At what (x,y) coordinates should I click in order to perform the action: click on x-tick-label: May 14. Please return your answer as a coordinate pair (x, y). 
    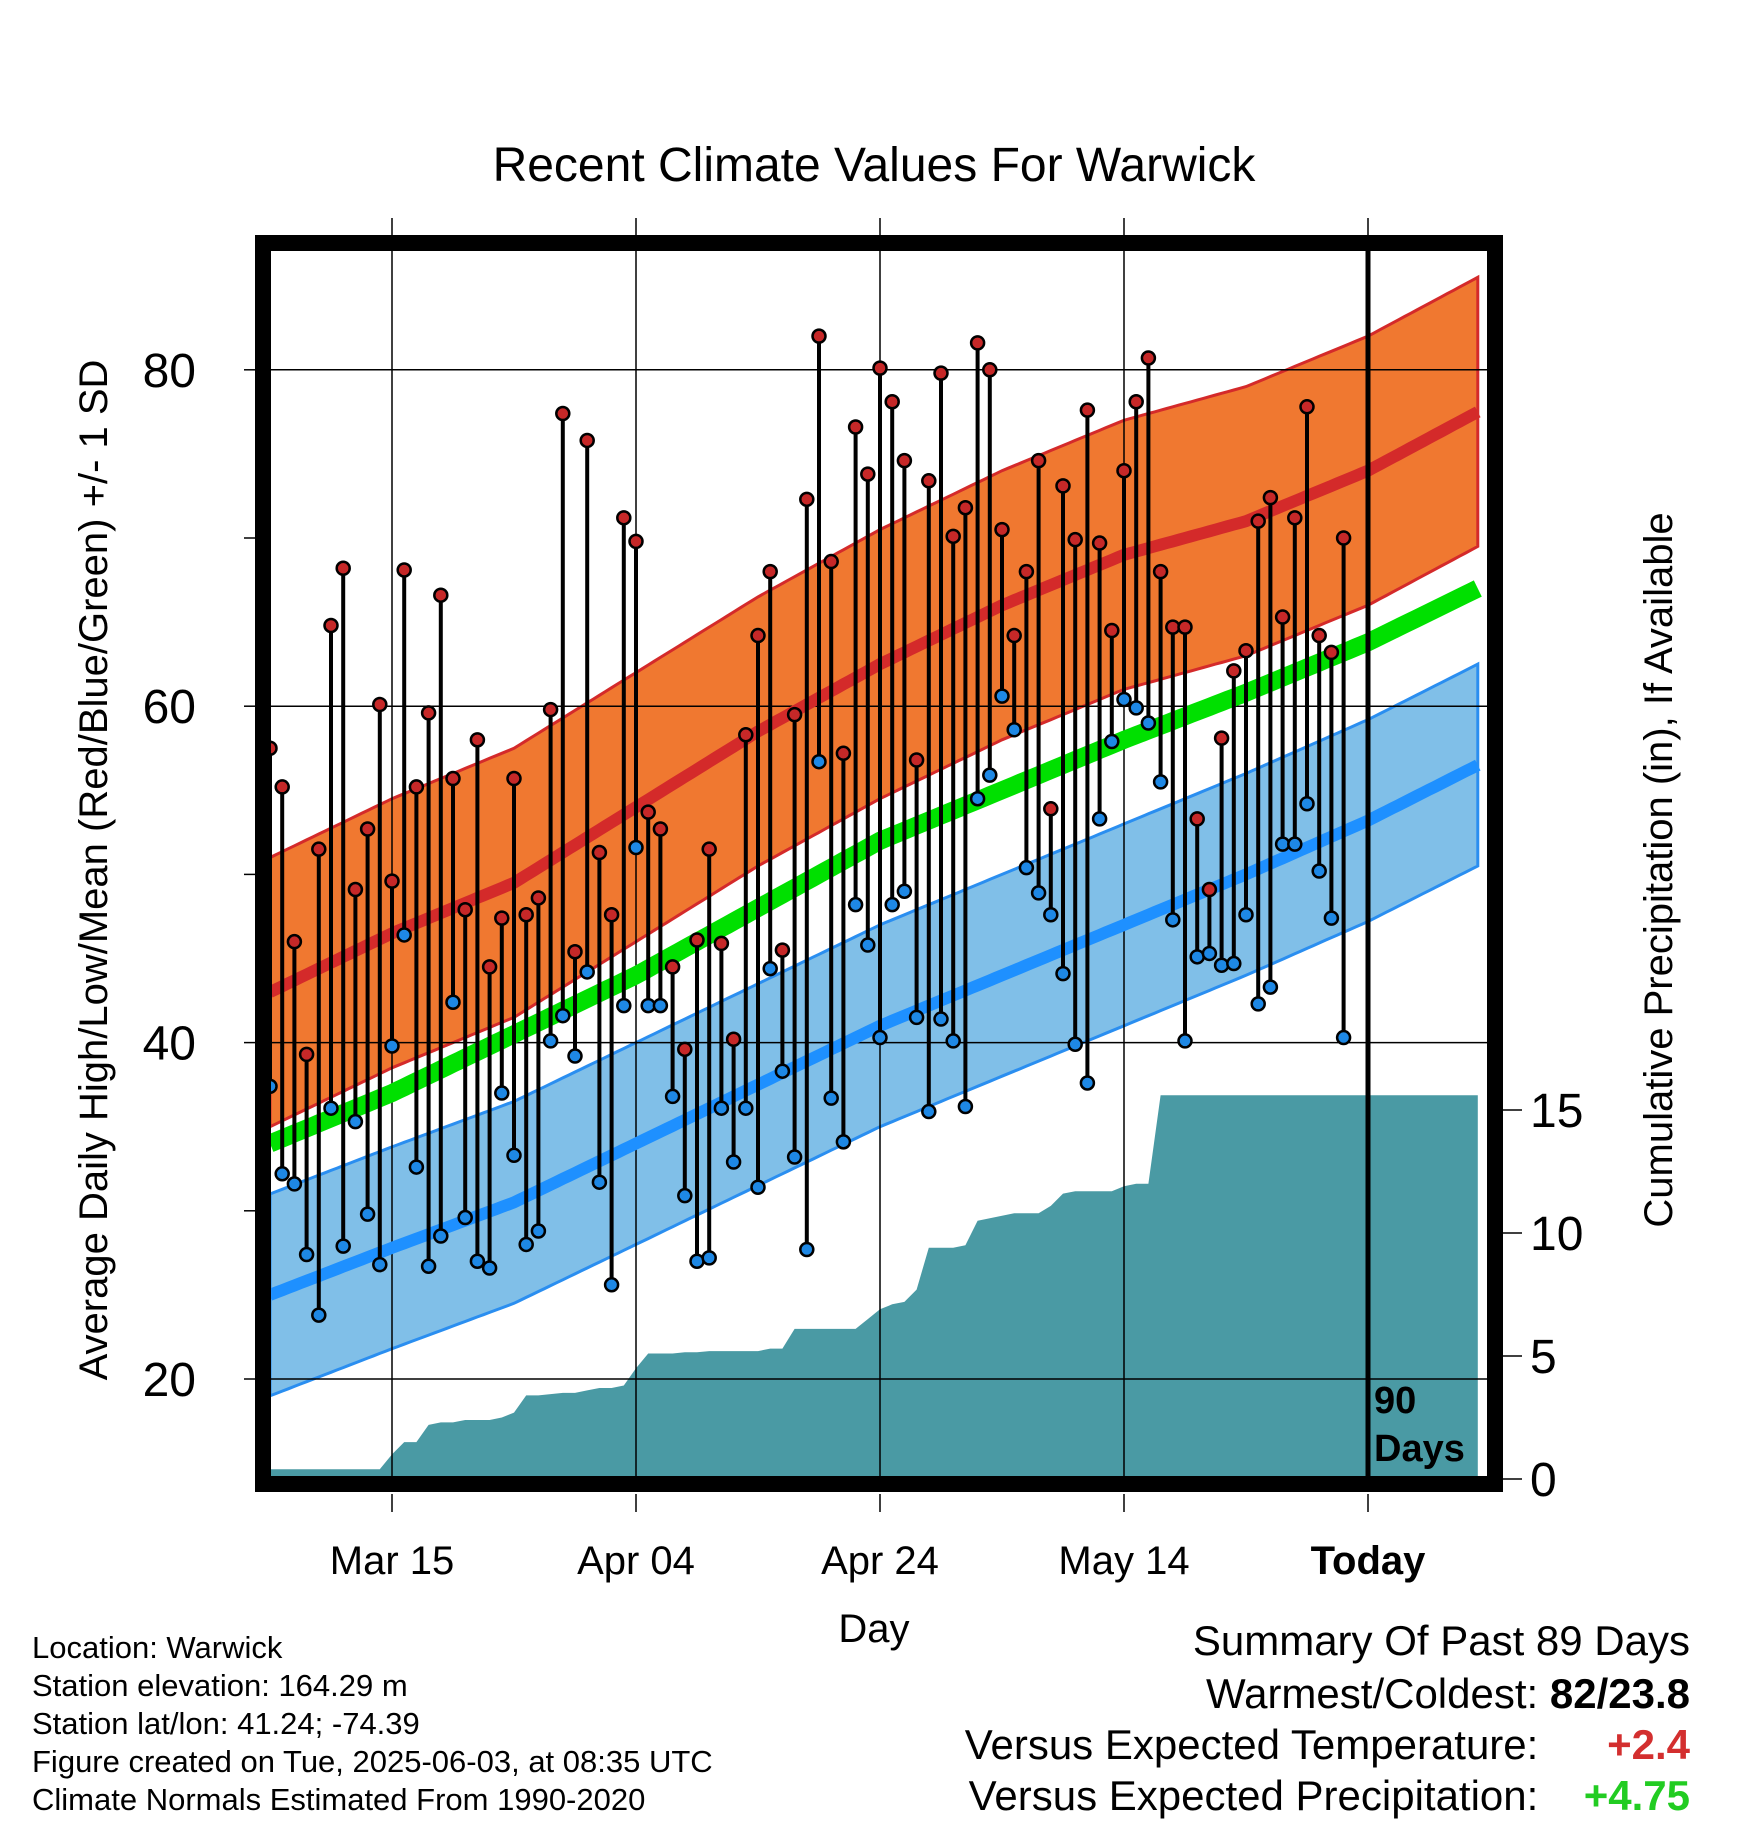
    Looking at the image, I should click on (1123, 1561).